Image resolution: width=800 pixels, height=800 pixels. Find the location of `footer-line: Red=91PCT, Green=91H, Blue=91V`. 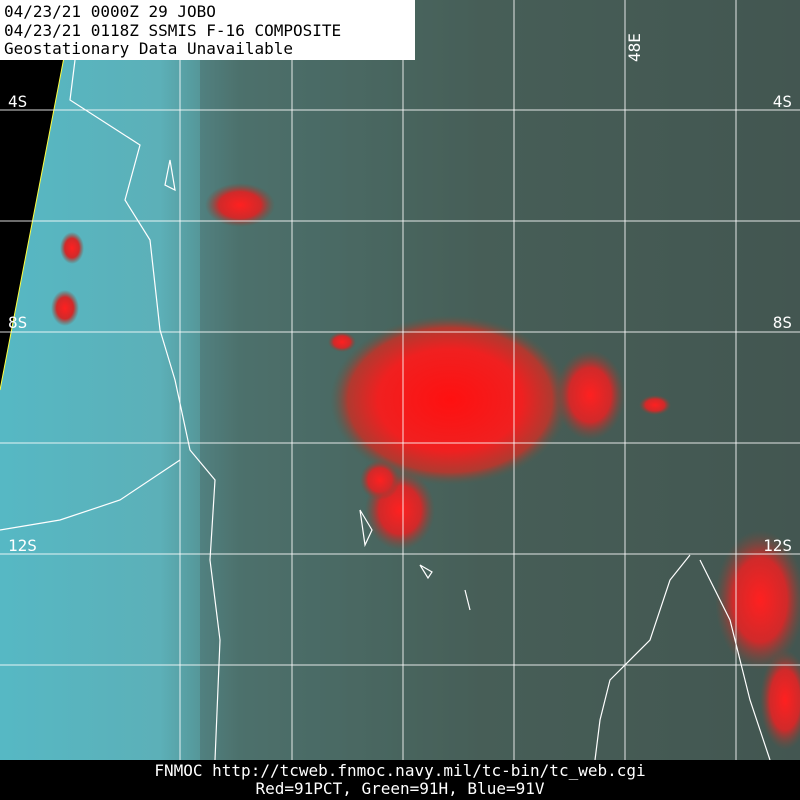

footer-line: Red=91PCT, Green=91H, Blue=91V is located at coordinates (400, 788).